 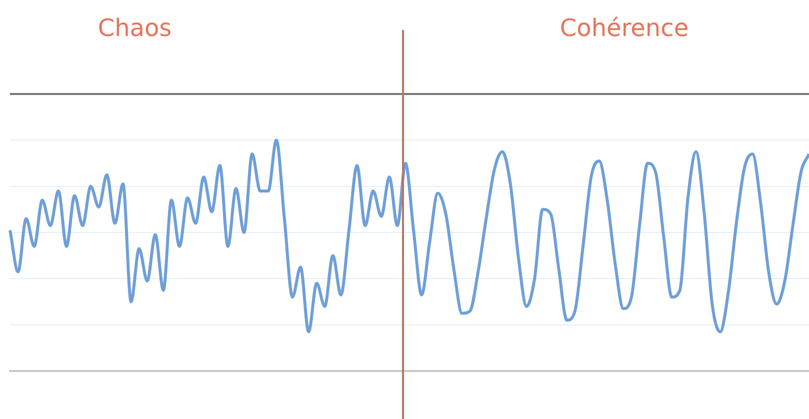 I want to click on text: Cohérence, so click(x=624, y=28).